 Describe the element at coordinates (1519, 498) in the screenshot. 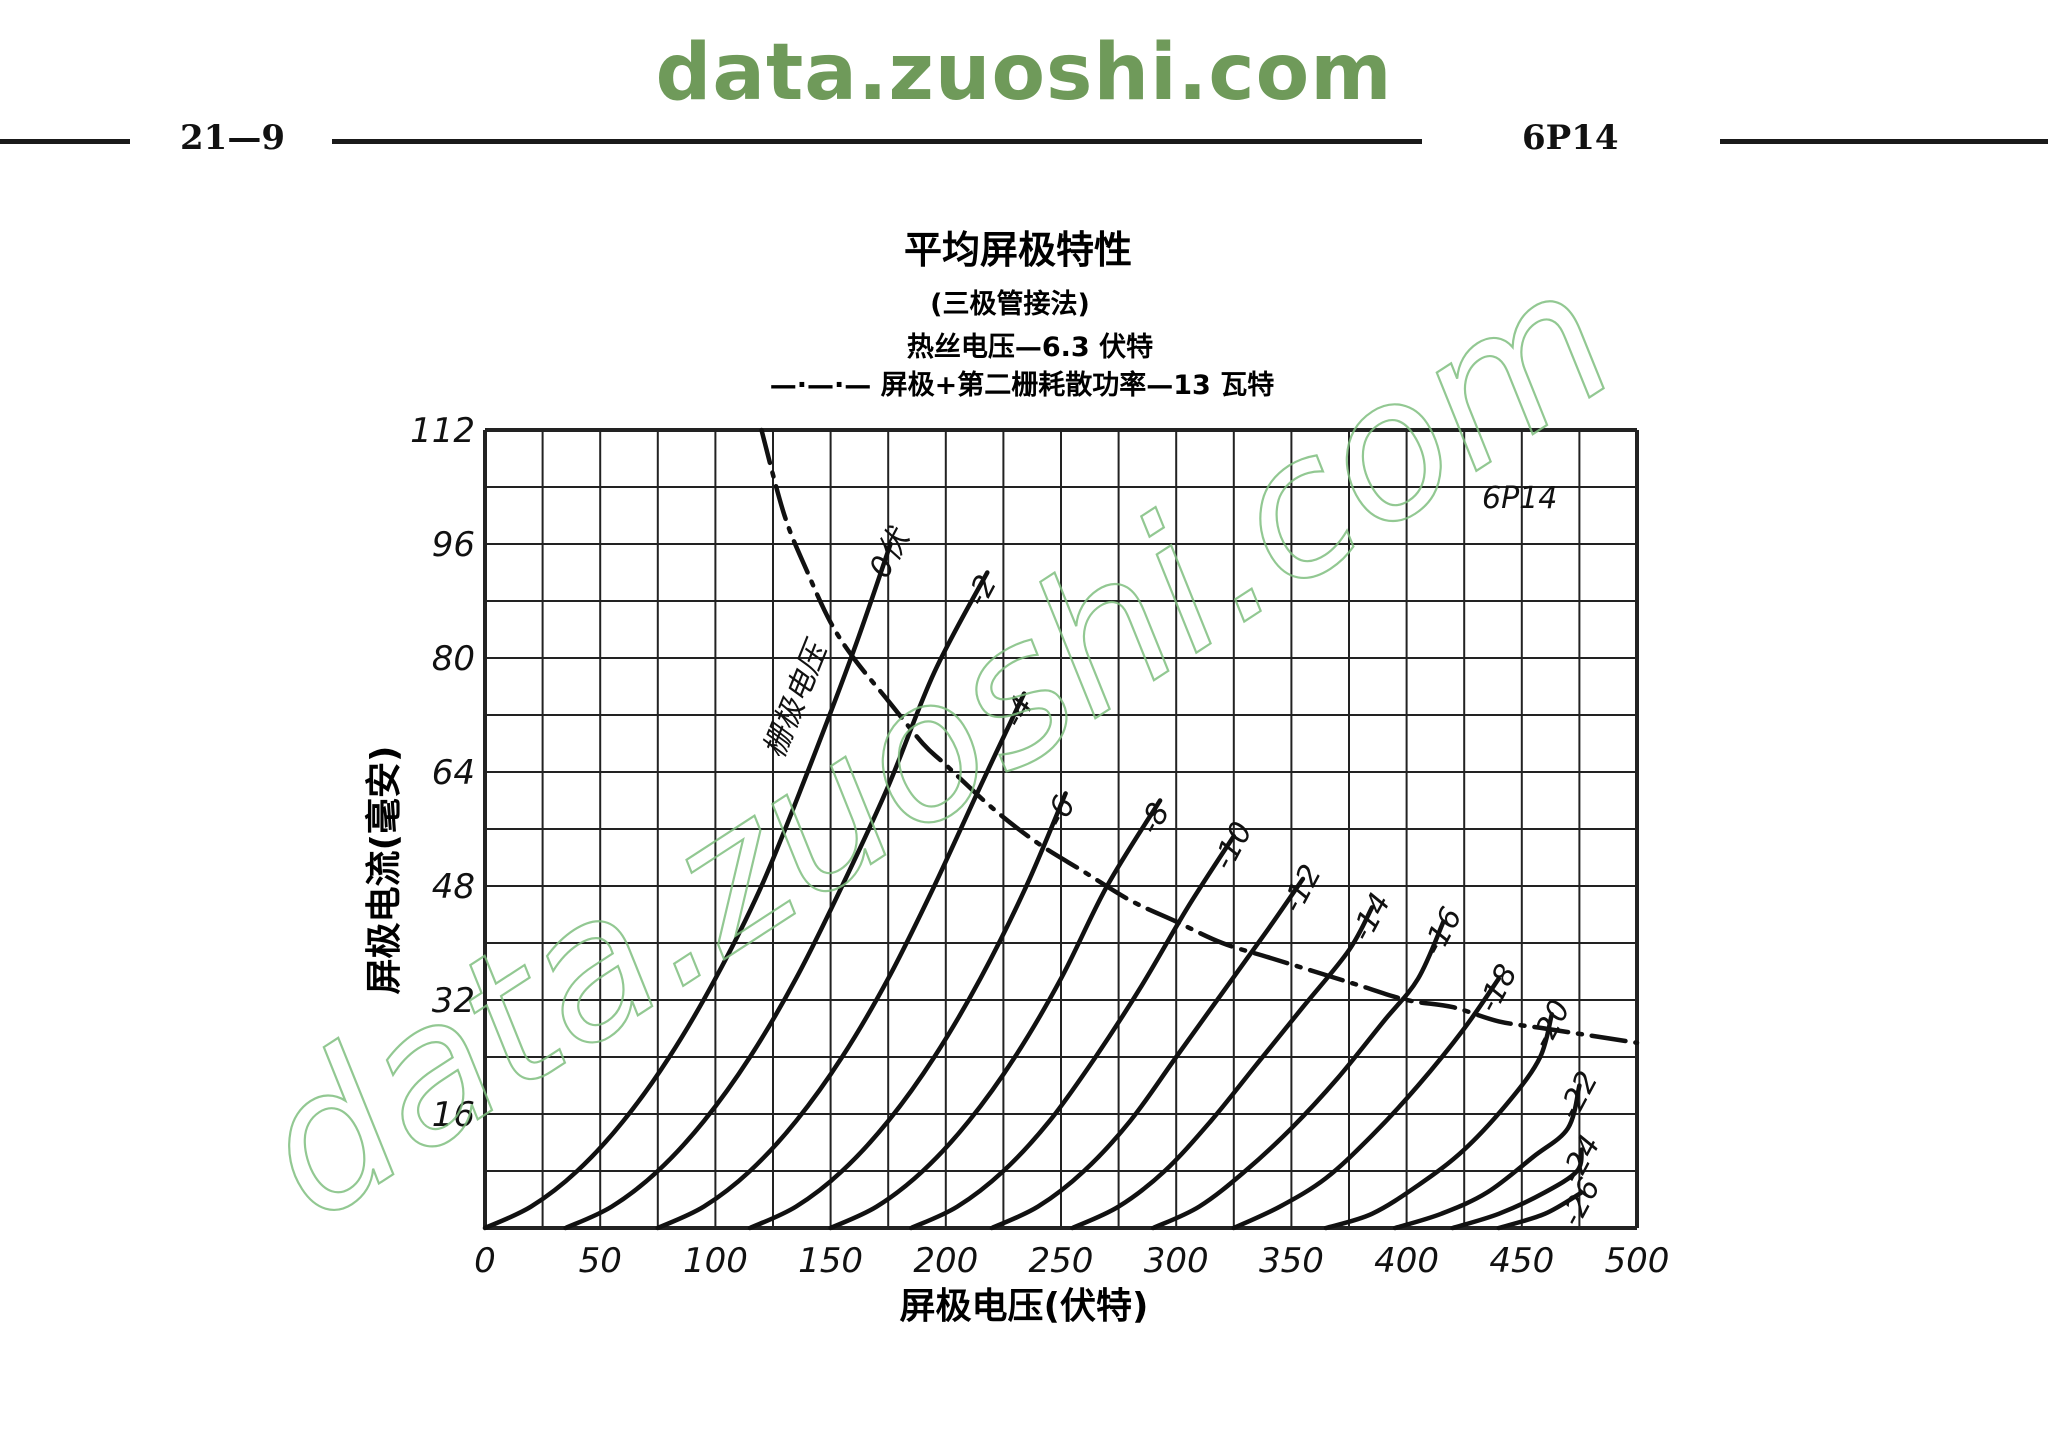

I see `tube-label: 6P14` at that location.